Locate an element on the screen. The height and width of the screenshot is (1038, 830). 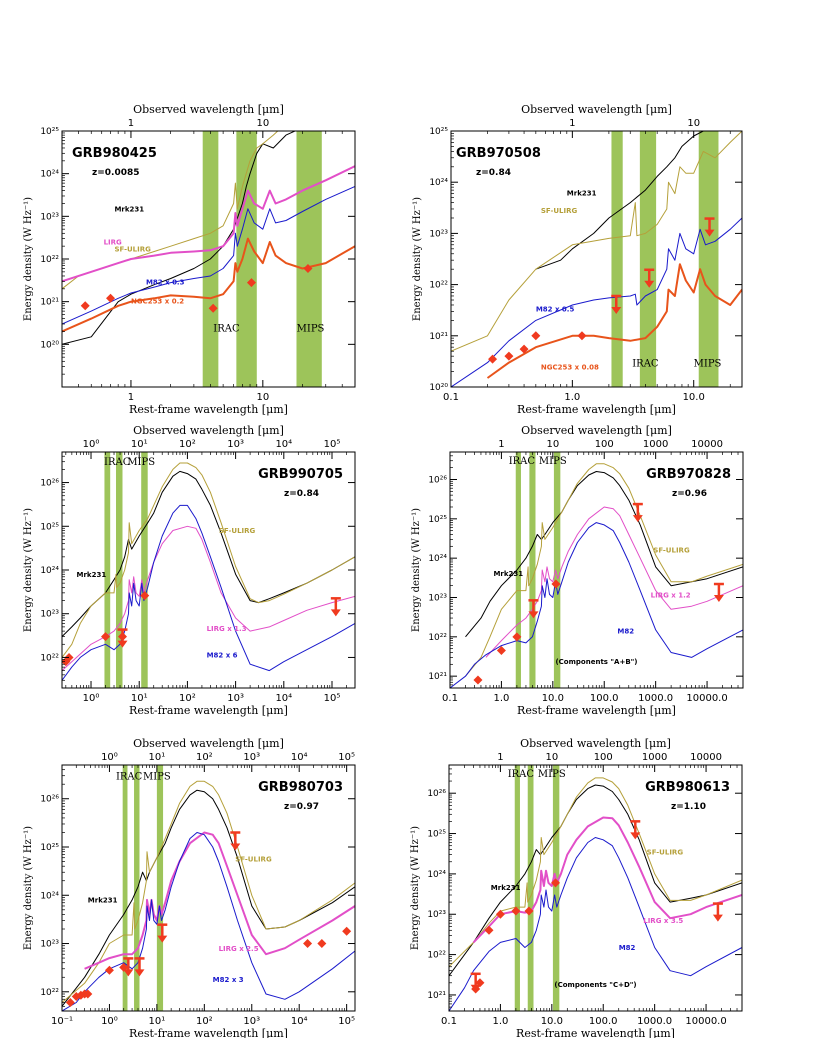
x-axis-title: Rest-frame wavelength [μm] is located at coordinates (208, 409).